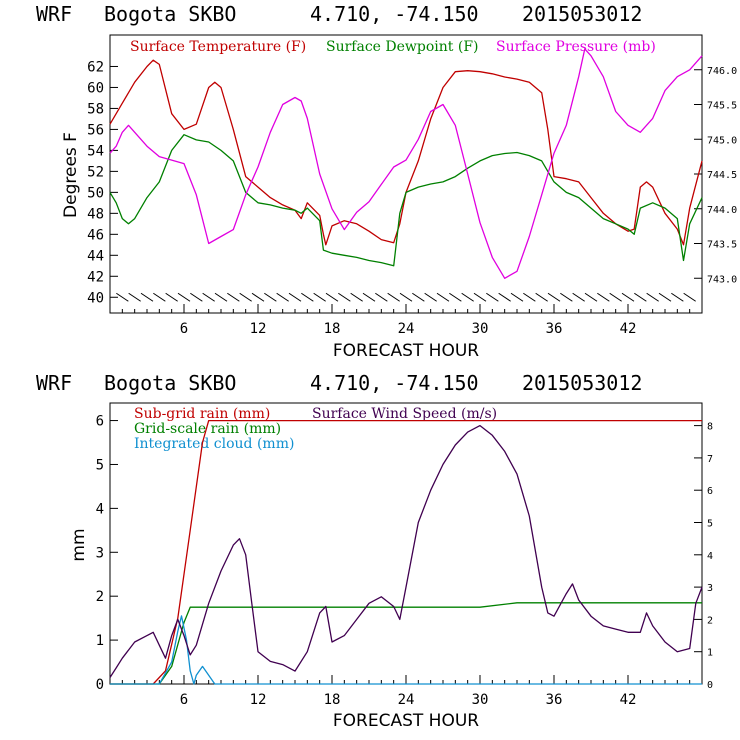 Image resolution: width=740 pixels, height=740 pixels. I want to click on legend-subgrid-rain: Sub-grid rain (mm), so click(202, 414).